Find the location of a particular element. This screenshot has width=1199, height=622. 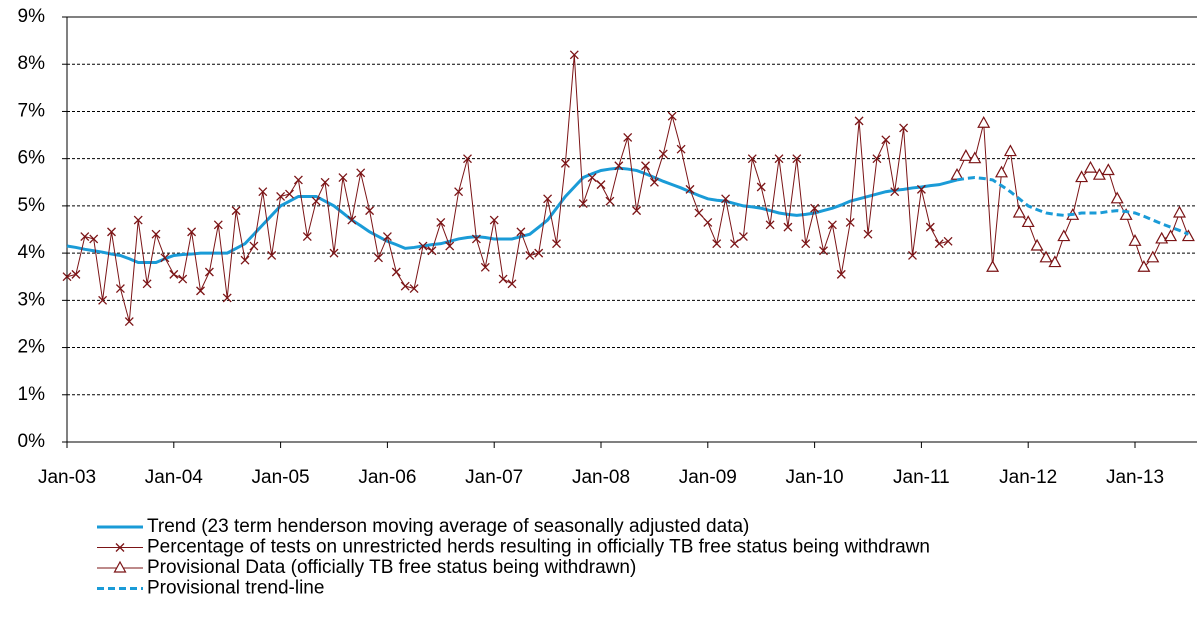

y-tick-label: 6% is located at coordinates (32, 158).